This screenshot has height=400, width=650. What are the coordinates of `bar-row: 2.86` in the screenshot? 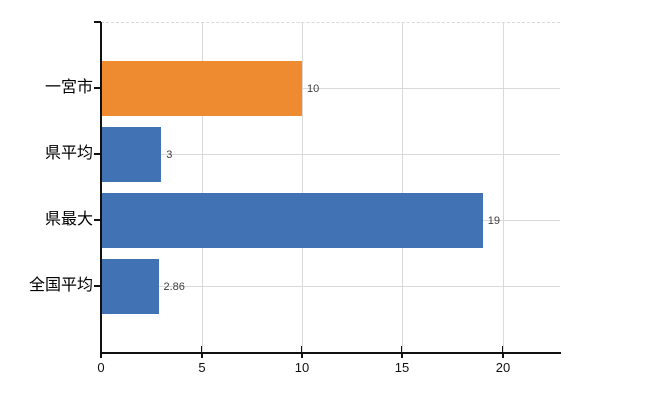 It's located at (330, 286).